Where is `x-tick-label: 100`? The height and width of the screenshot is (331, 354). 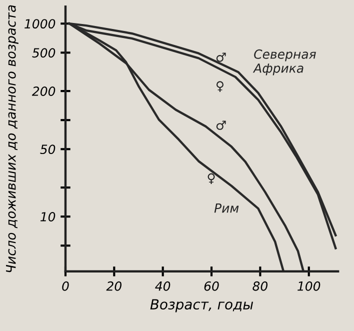
x-tick-label: 100 is located at coordinates (309, 286).